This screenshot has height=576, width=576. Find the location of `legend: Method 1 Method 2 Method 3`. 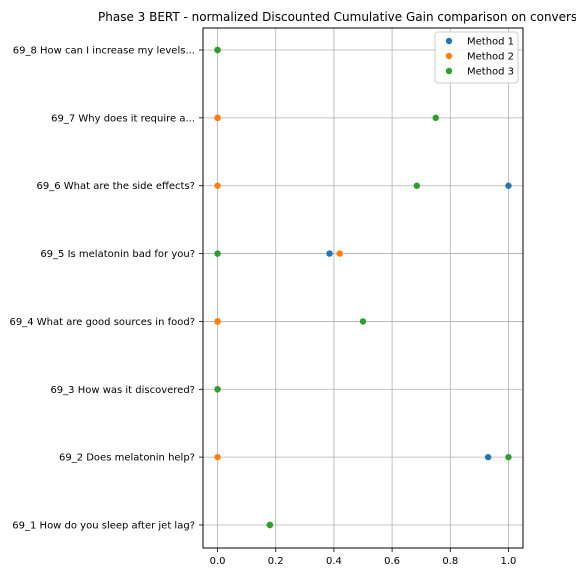

legend: Method 1 Method 2 Method 3 is located at coordinates (476, 57).